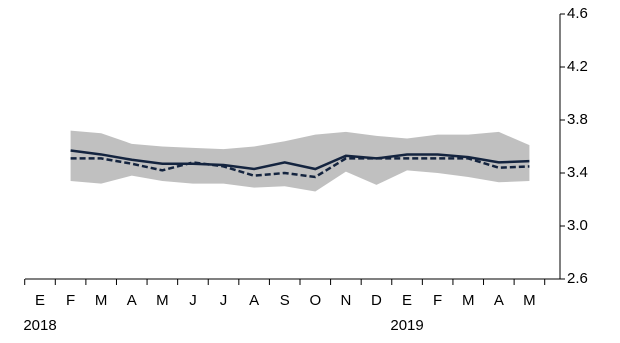  Describe the element at coordinates (577, 66) in the screenshot. I see `y-tick-label: 4.2` at that location.